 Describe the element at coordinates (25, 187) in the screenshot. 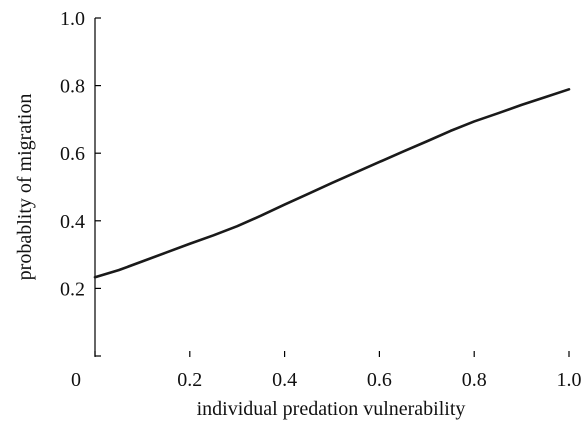

I see `y-axis-title: probablity of migration` at that location.